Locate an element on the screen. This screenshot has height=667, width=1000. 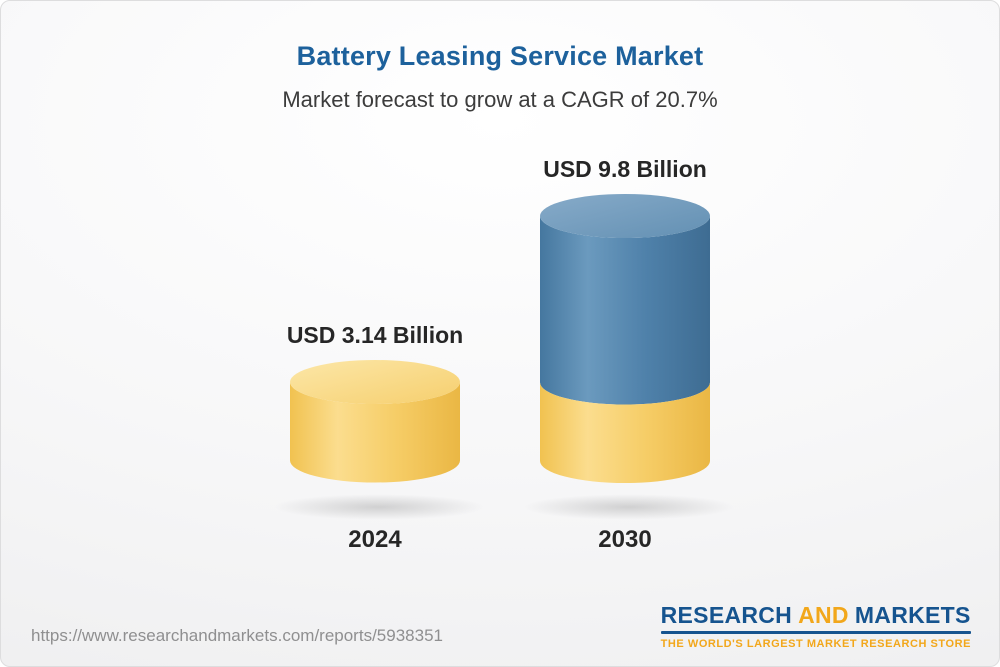
bar-shadow-2024 is located at coordinates (379, 507).